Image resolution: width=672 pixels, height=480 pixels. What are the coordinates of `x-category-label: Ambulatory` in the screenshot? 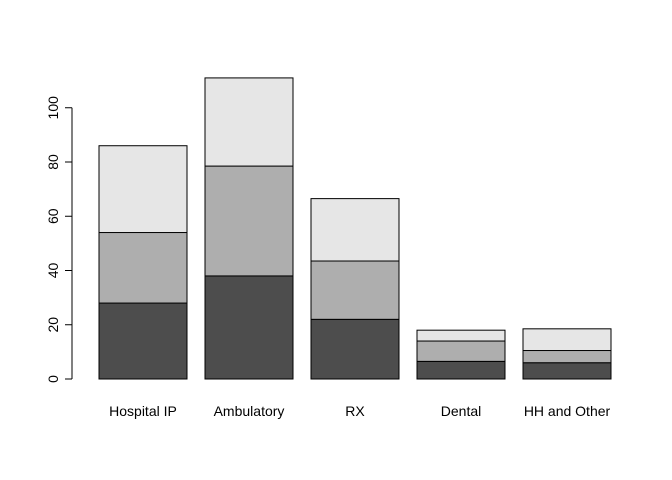 It's located at (249, 411).